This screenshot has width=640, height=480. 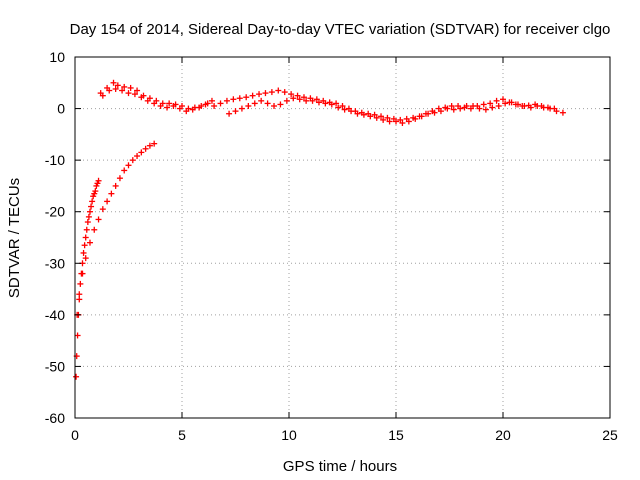 What do you see at coordinates (57, 57) in the screenshot?
I see `y-tick-label: 10` at bounding box center [57, 57].